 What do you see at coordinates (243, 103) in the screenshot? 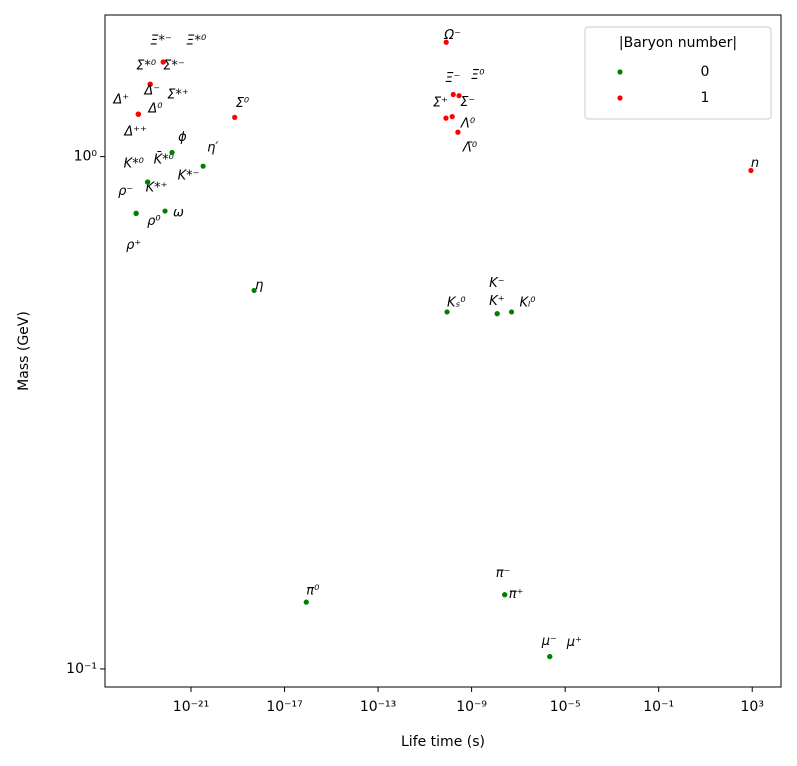
I see `point-label: Σ⁰` at bounding box center [243, 103].